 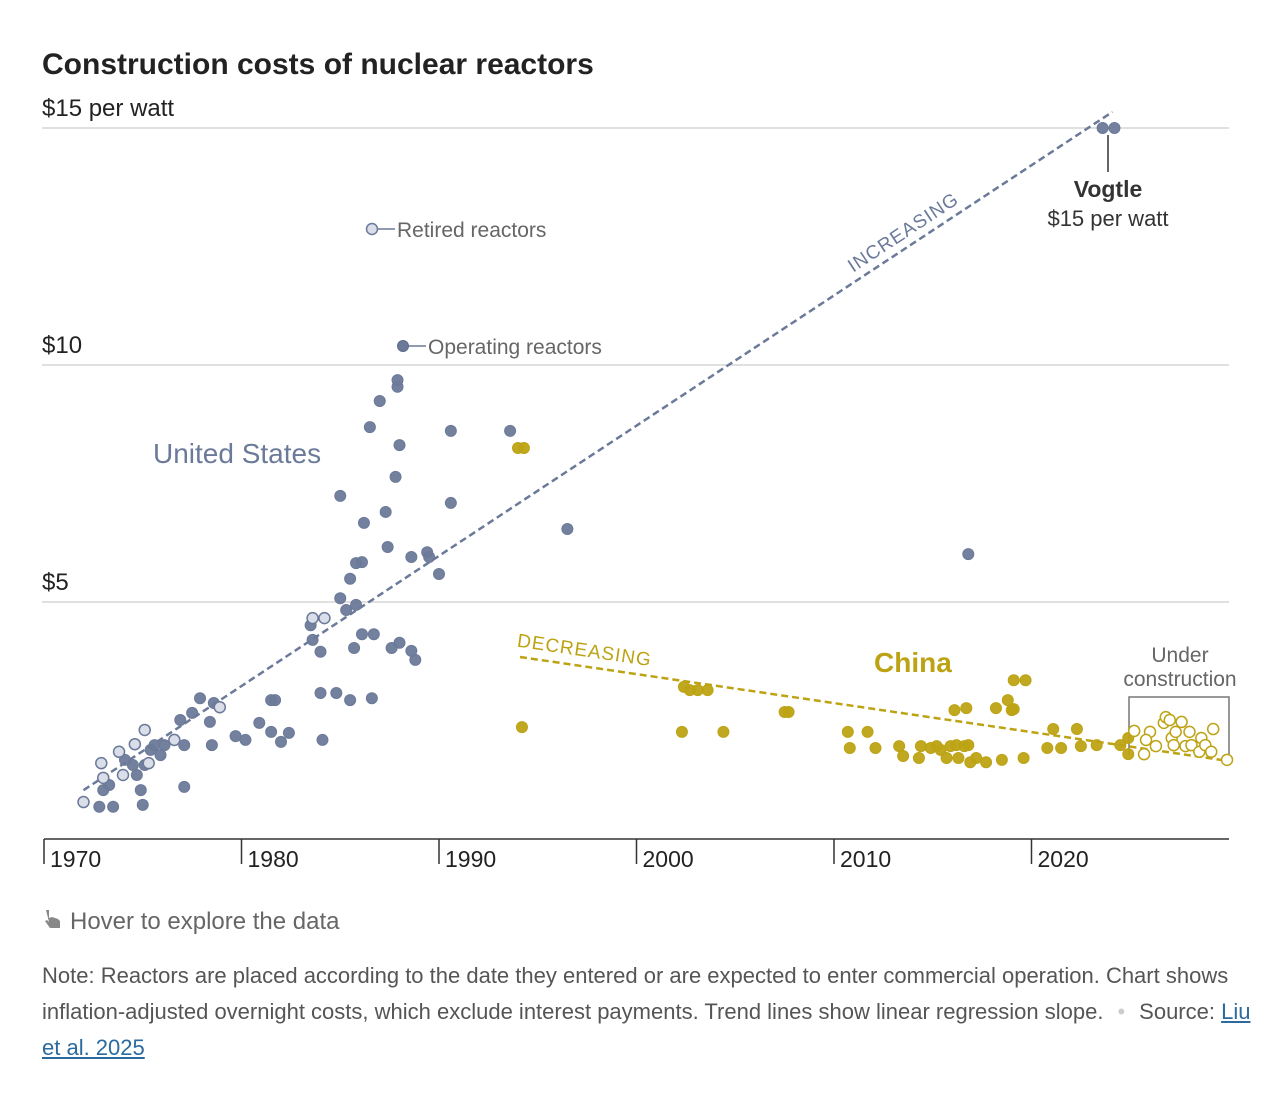 I want to click on trend-label: DECREASING, so click(x=584, y=651).